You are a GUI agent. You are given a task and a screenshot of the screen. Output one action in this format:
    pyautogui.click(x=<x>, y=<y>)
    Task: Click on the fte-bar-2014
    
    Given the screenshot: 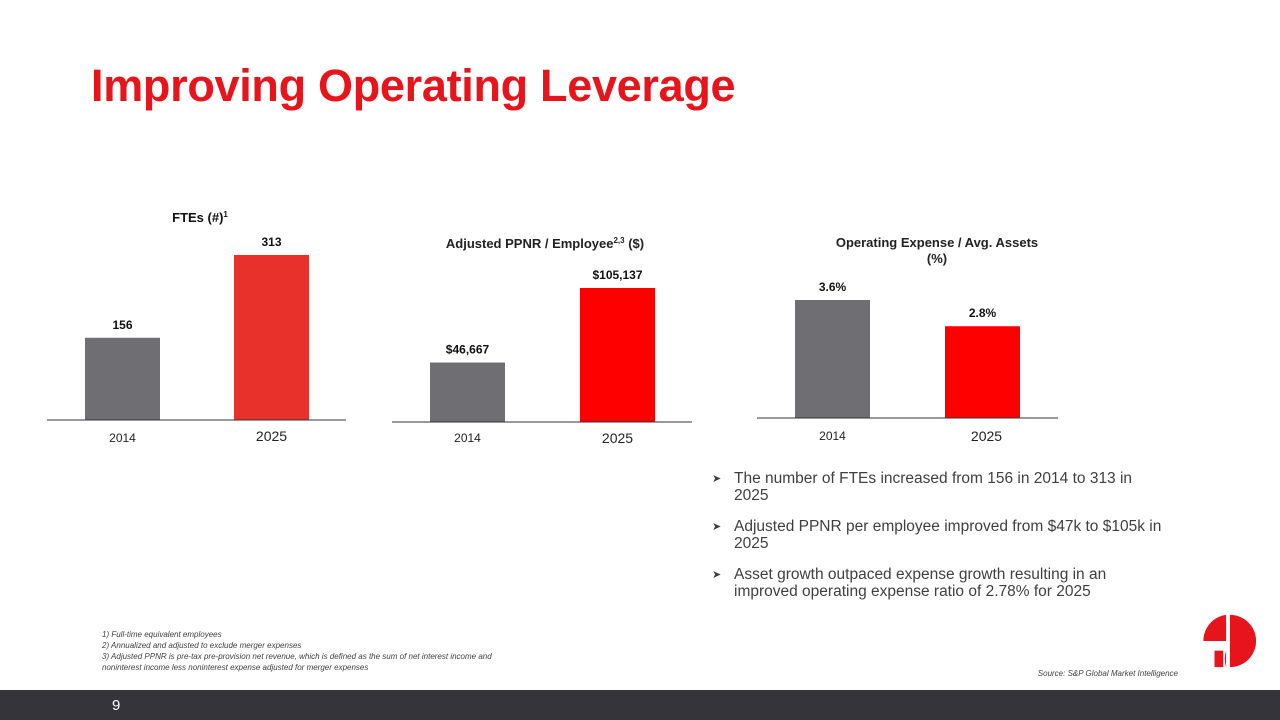 What is the action you would take?
    pyautogui.click(x=122, y=378)
    